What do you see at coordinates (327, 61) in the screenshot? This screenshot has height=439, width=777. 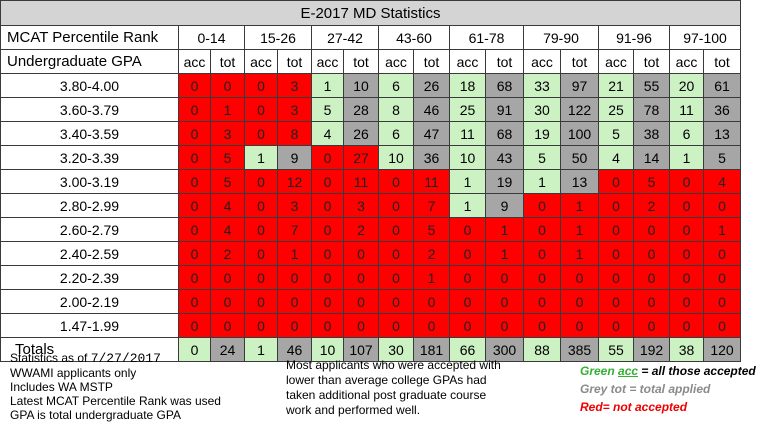 I see `acc-header: acc` at bounding box center [327, 61].